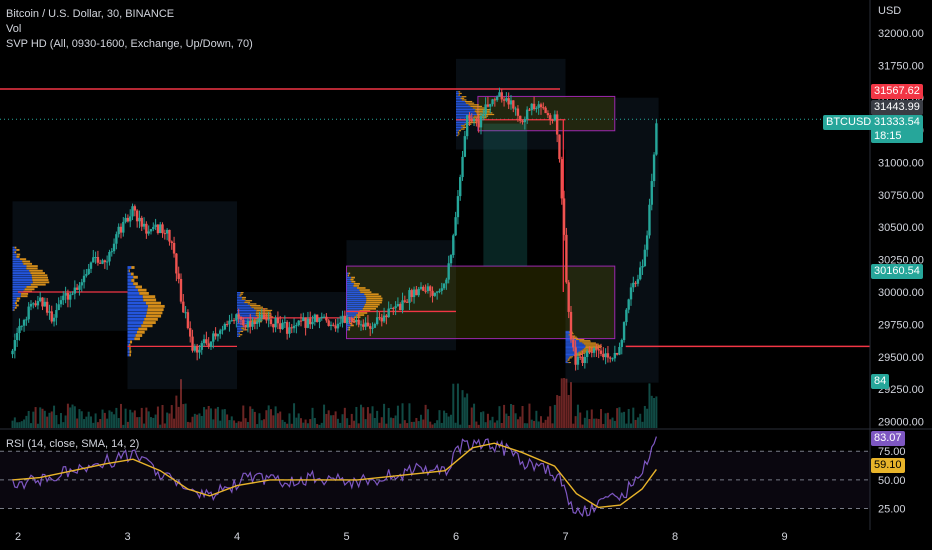 The height and width of the screenshot is (550, 932). What do you see at coordinates (127, 537) in the screenshot?
I see `time-axis-tick: 3` at bounding box center [127, 537].